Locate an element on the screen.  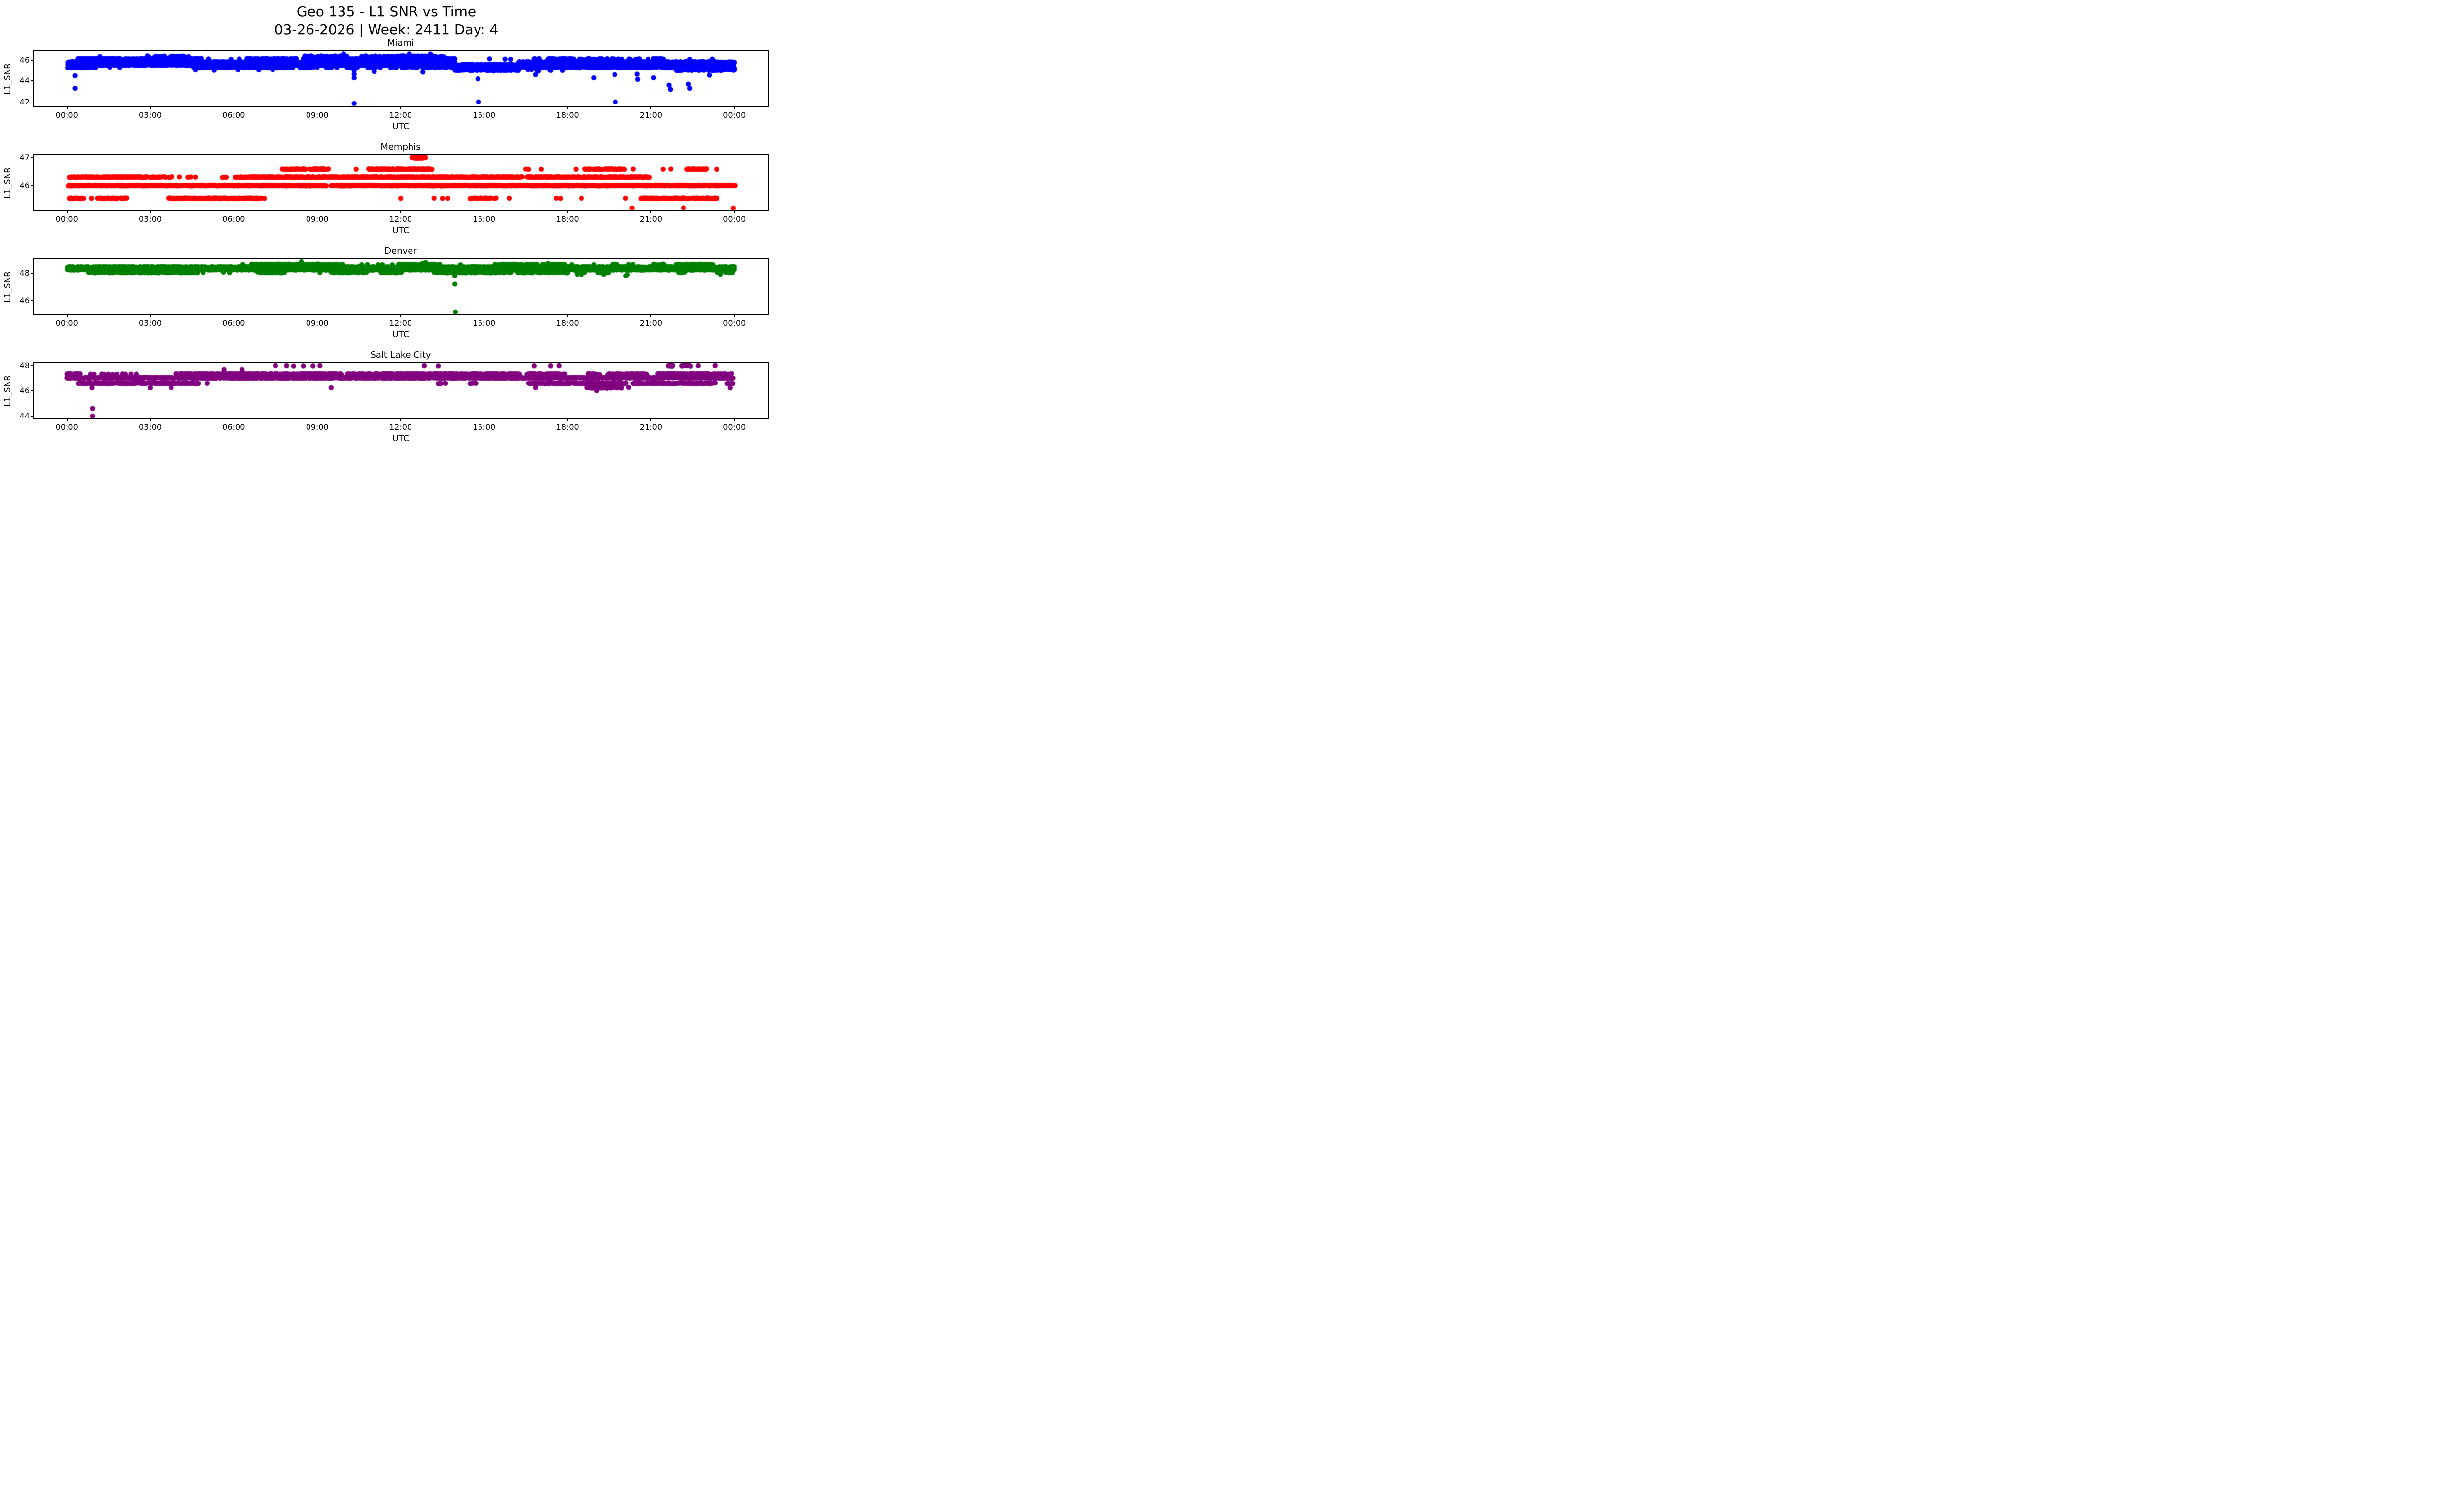
subplot-title-1: Memphis is located at coordinates (400, 147).